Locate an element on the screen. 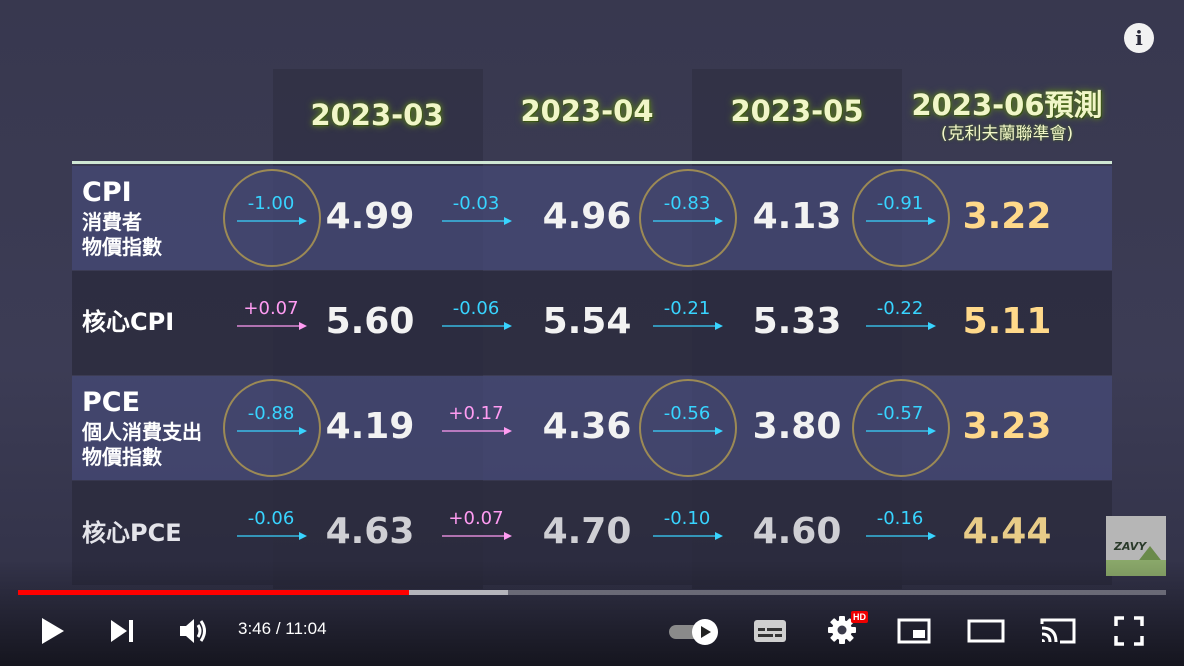 This screenshot has width=1184, height=666. progress-bar is located at coordinates (592, 592).